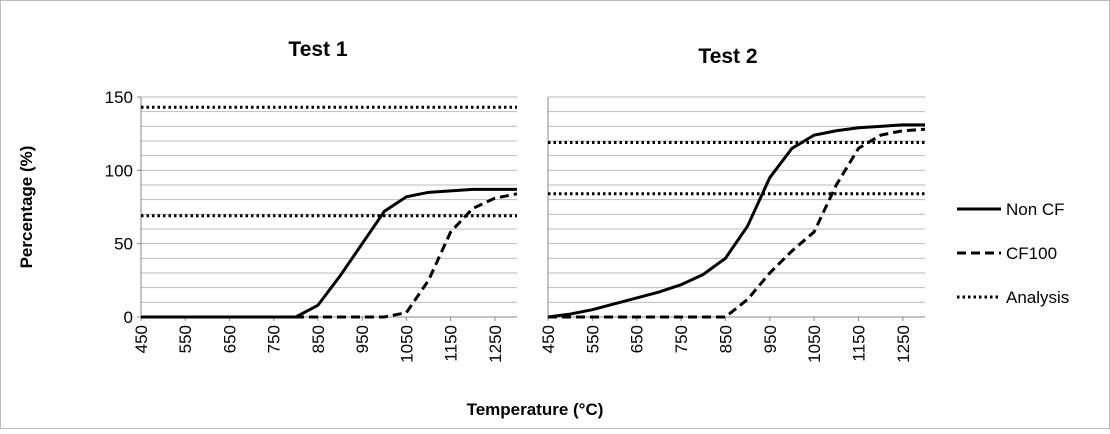 Image resolution: width=1110 pixels, height=434 pixels. I want to click on legend-label: CF100, so click(1031, 253).